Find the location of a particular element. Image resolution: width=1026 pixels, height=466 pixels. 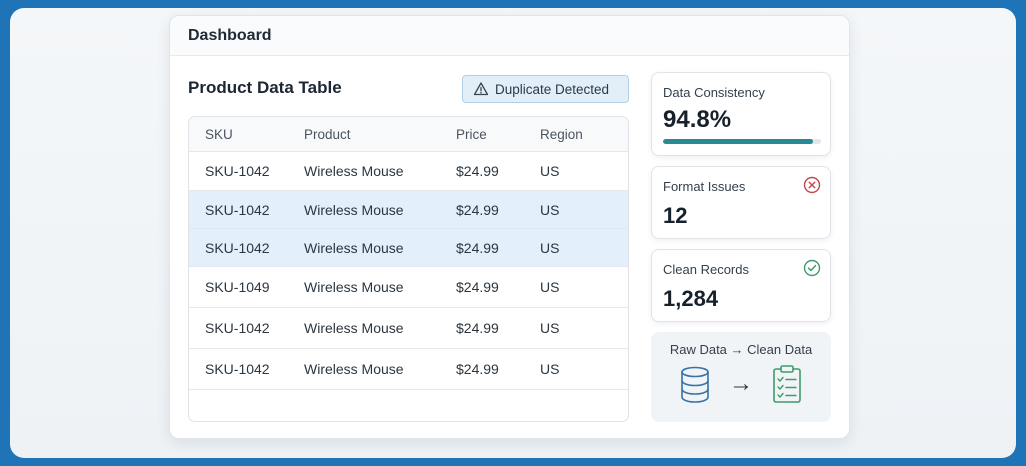

card-label: Format Issues is located at coordinates (704, 186).